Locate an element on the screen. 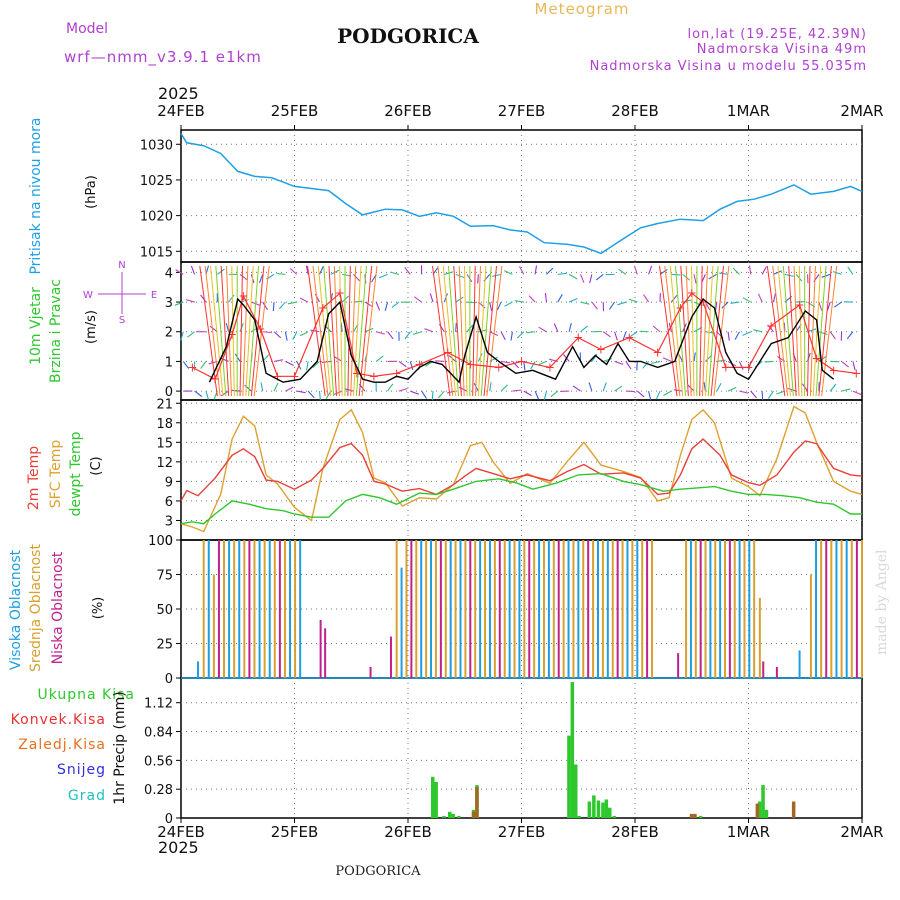 The width and height of the screenshot is (900, 900). y-tick-label: 3 is located at coordinates (169, 303).